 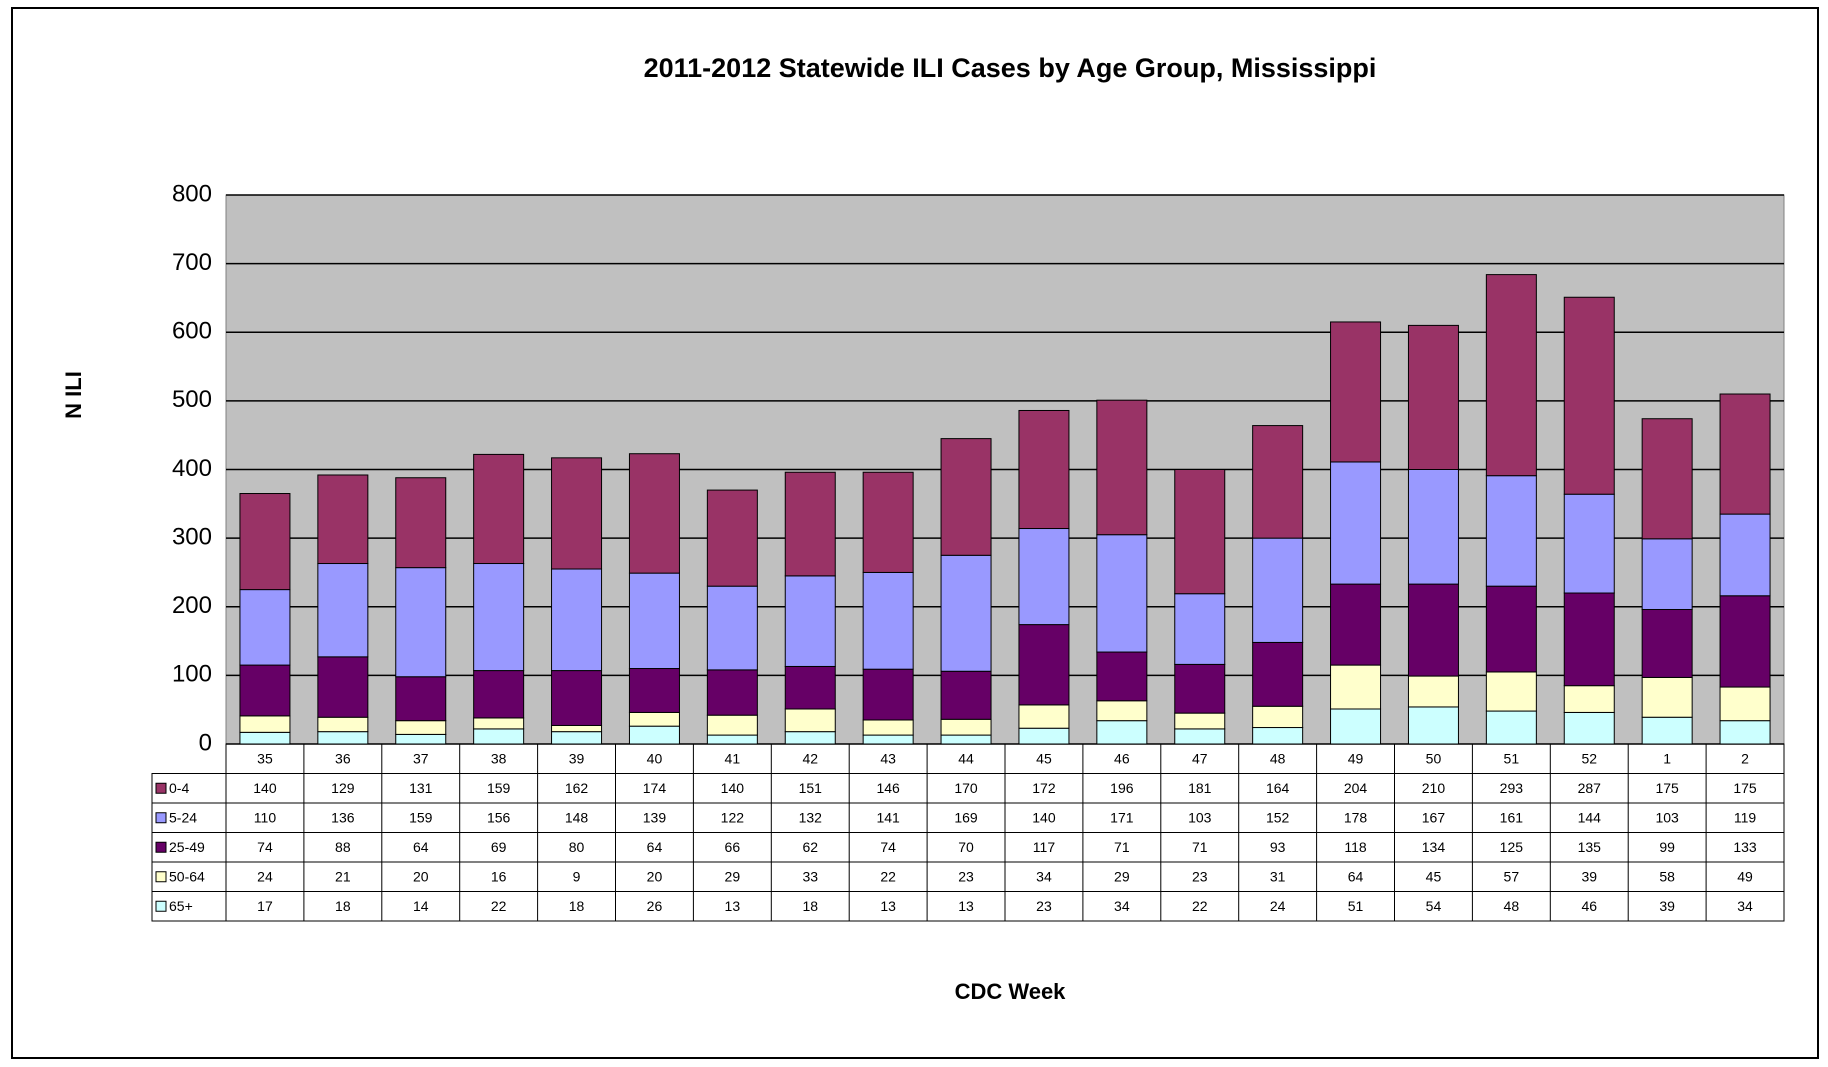 I want to click on table-value: 156, so click(x=499, y=817).